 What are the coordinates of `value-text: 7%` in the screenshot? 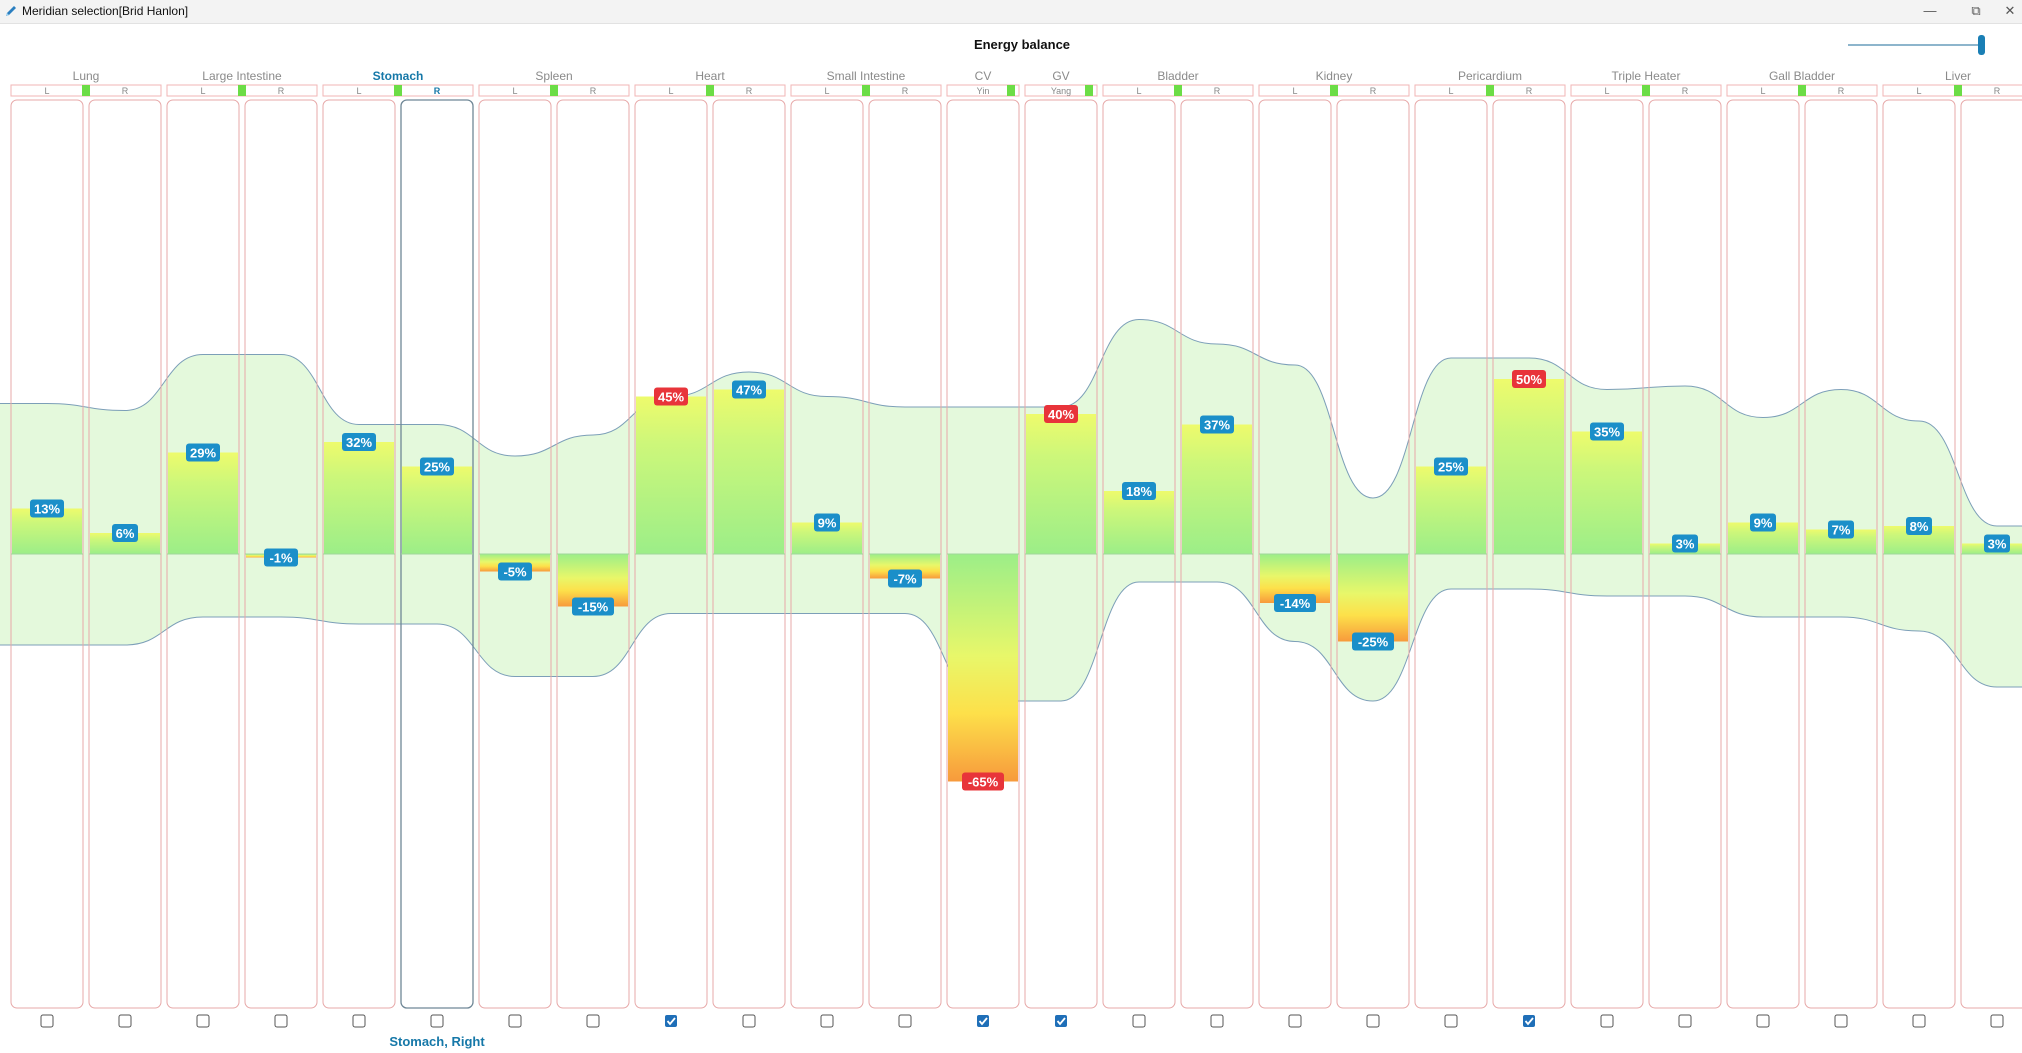 It's located at (1841, 530).